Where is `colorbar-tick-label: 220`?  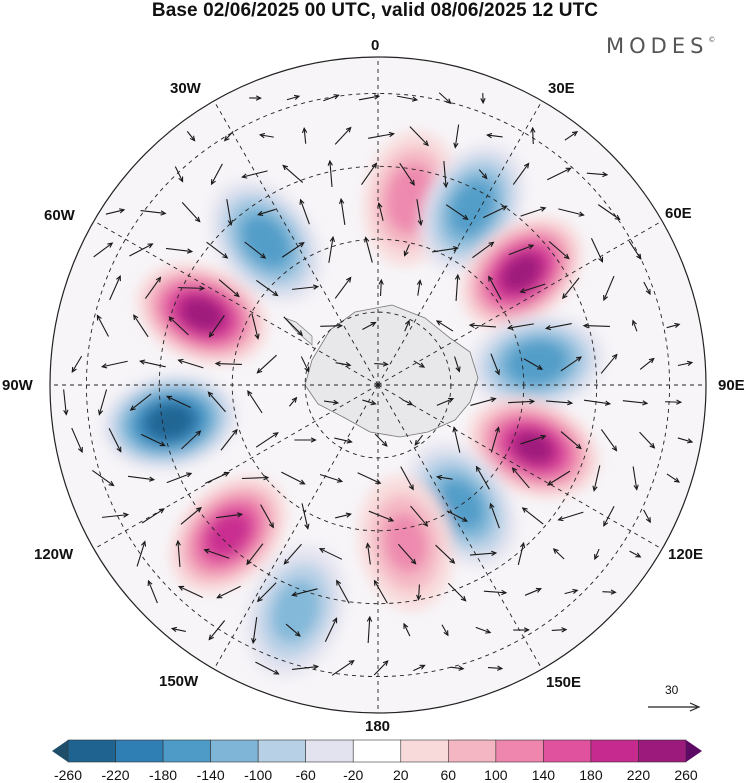
colorbar-tick-label: 220 is located at coordinates (638, 775).